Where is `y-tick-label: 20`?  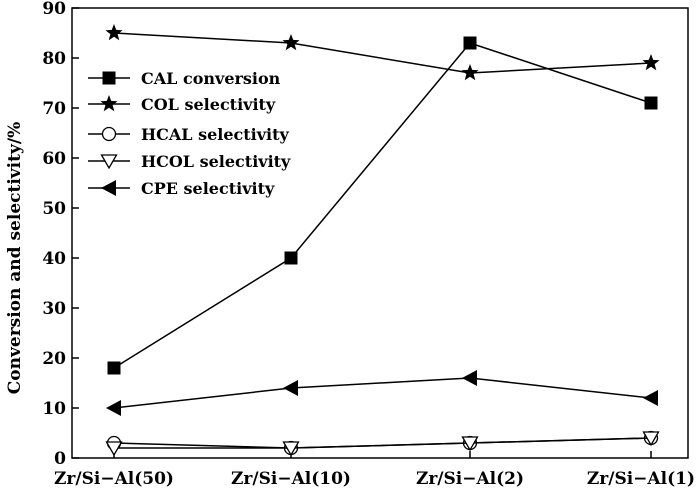 y-tick-label: 20 is located at coordinates (54, 359).